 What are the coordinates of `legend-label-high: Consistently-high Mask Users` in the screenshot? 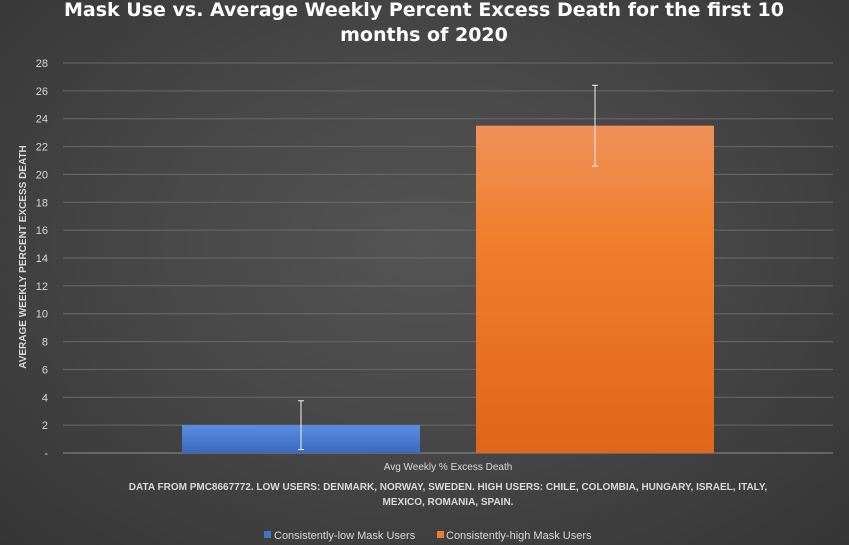 It's located at (519, 536).